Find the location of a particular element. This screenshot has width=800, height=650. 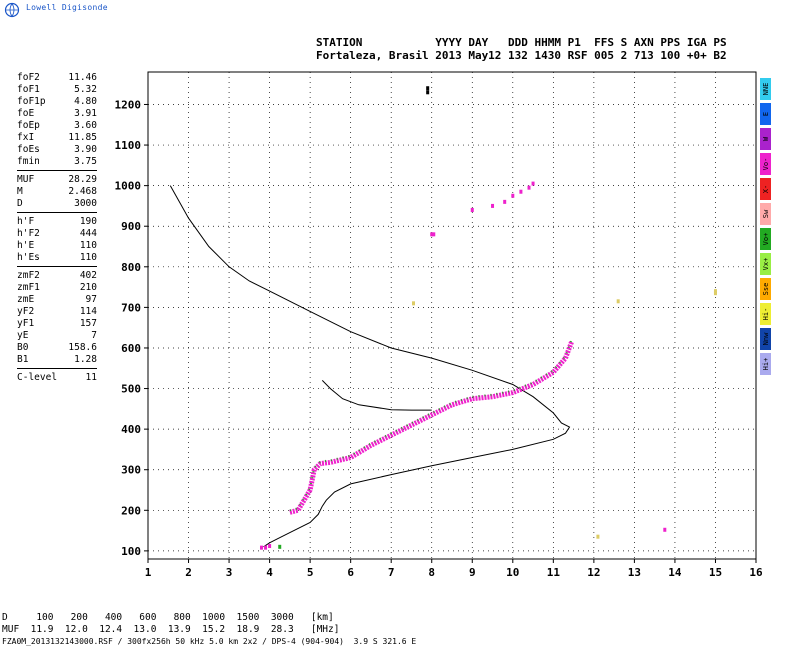

x-tick-label: 4 is located at coordinates (269, 572).